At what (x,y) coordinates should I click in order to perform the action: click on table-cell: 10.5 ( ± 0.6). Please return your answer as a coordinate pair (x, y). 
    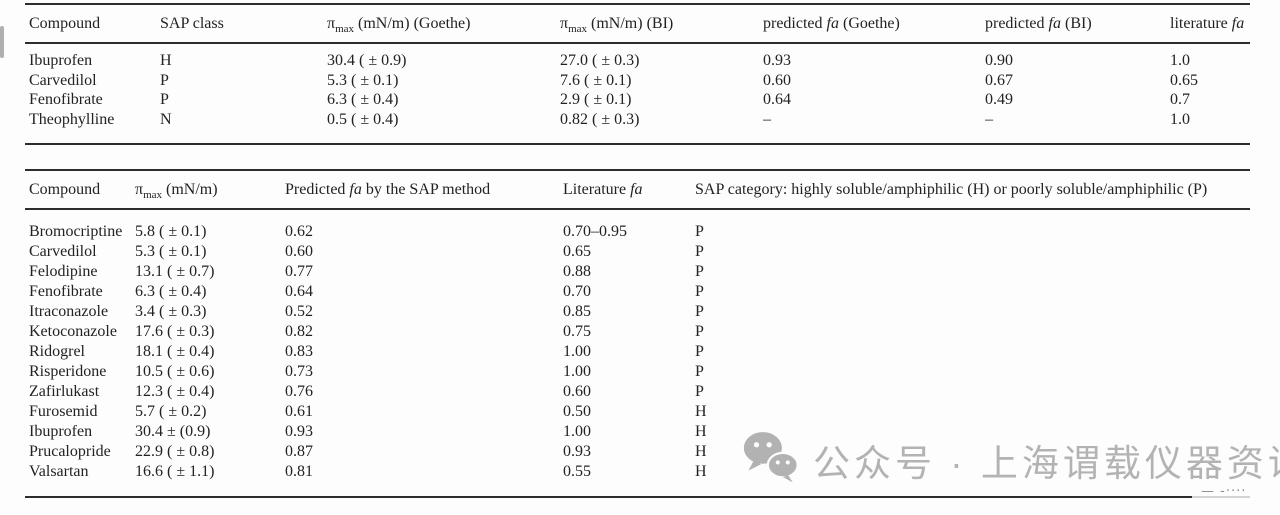
    Looking at the image, I should click on (175, 371).